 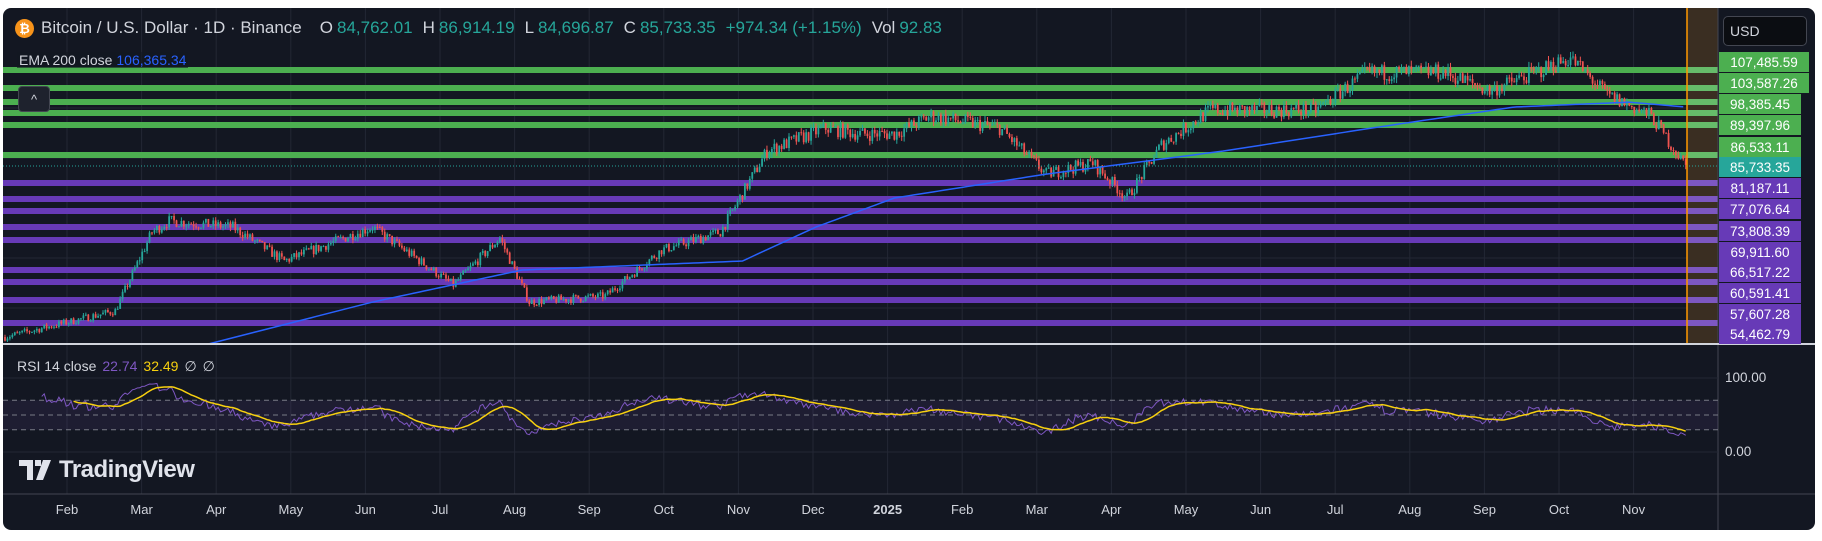 I want to click on support-price-label: 54,462.79, so click(x=1760, y=334).